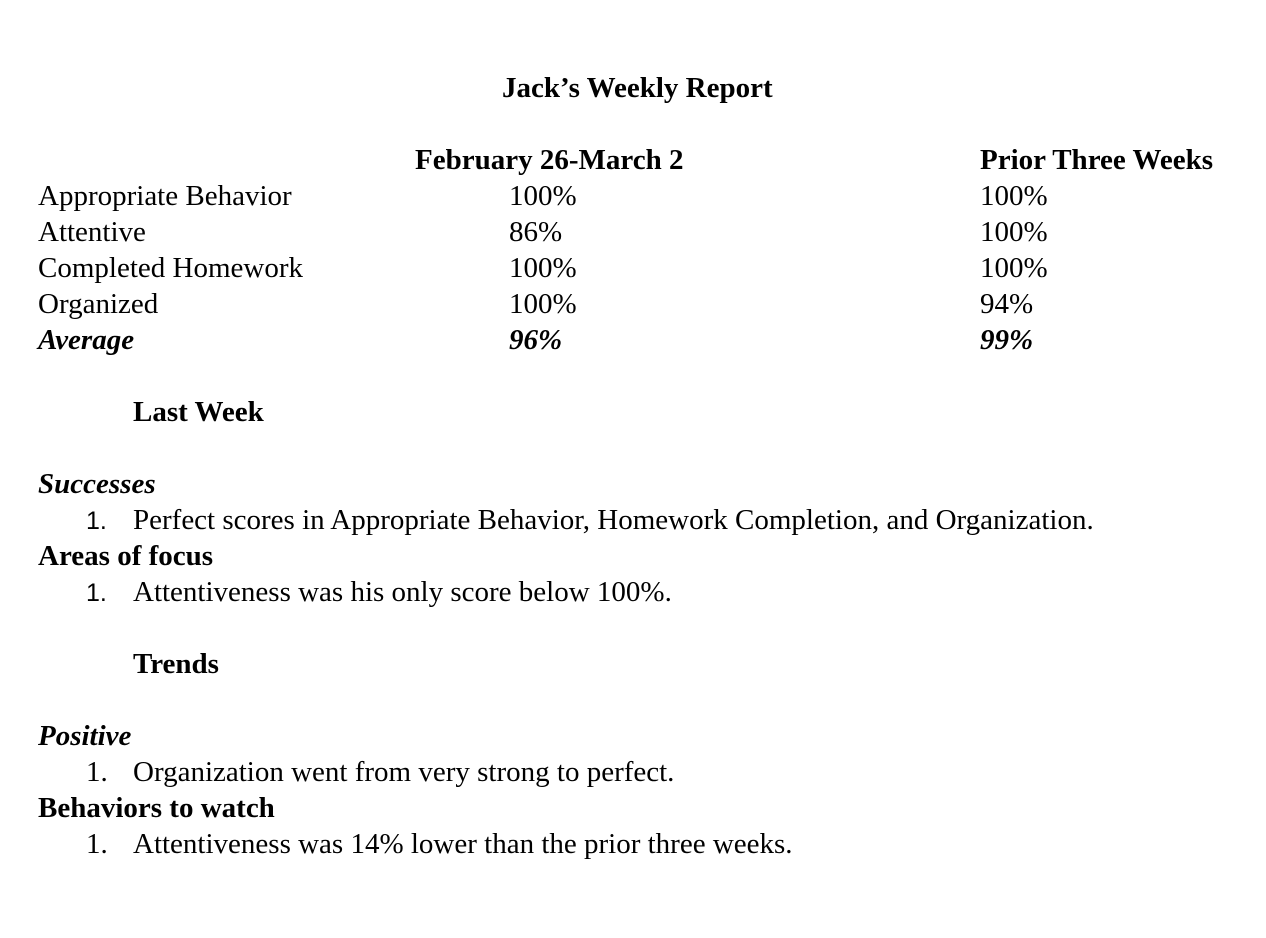 The height and width of the screenshot is (938, 1266). What do you see at coordinates (85, 736) in the screenshot?
I see `positive-label: Positive` at bounding box center [85, 736].